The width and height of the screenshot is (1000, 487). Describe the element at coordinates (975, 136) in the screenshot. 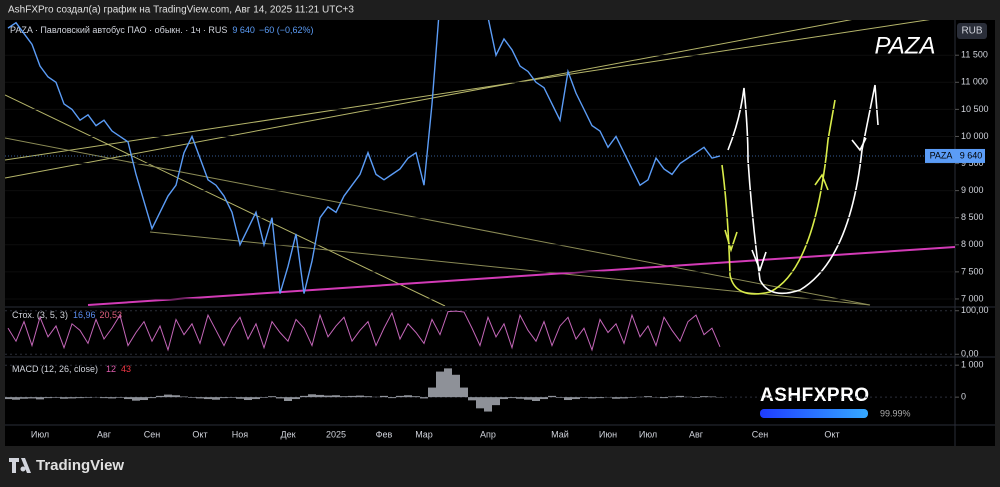

I see `y-tick-label: 10 000` at that location.